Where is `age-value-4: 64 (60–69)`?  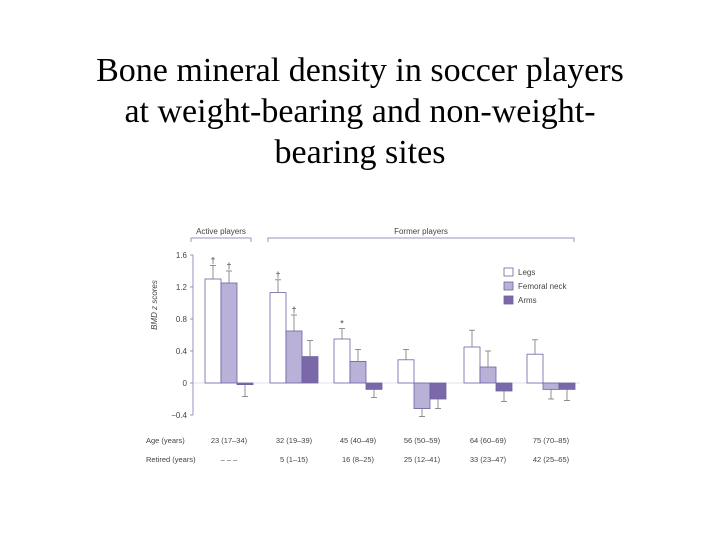 age-value-4: 64 (60–69) is located at coordinates (488, 440).